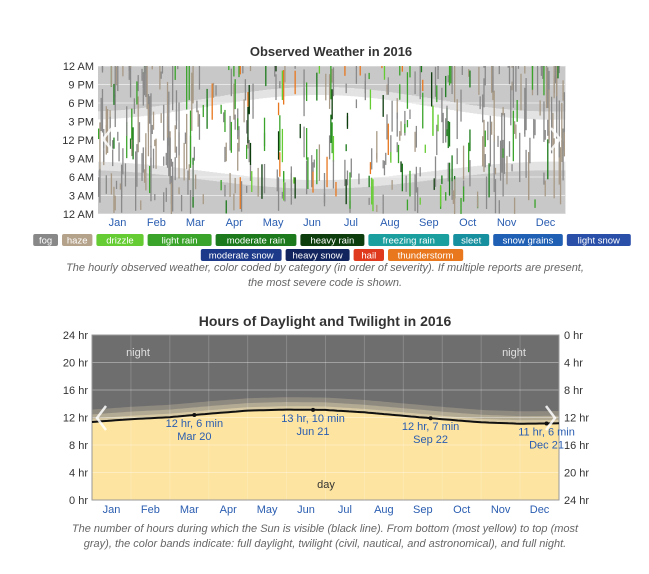 The image size is (649, 574). Describe the element at coordinates (423, 510) in the screenshot. I see `daylight-x-tick-label: Sep` at that location.